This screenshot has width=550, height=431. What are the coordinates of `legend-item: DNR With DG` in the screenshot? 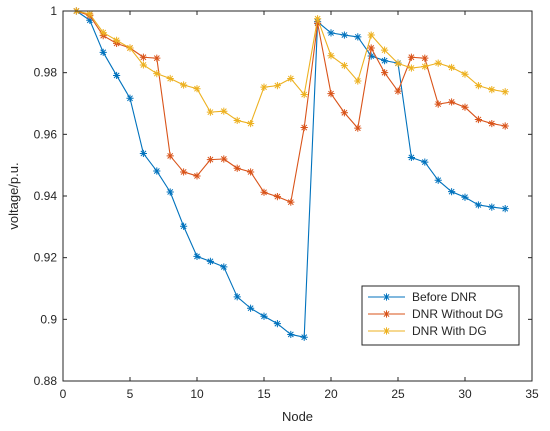 It's located at (427, 331).